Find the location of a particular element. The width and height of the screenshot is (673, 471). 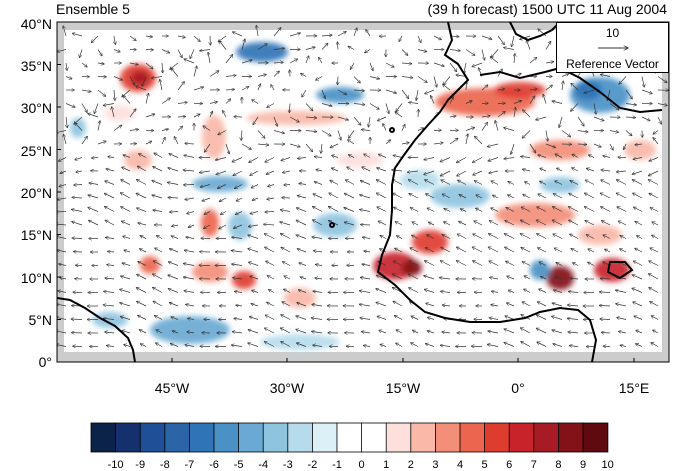

canaries is located at coordinates (392, 130).